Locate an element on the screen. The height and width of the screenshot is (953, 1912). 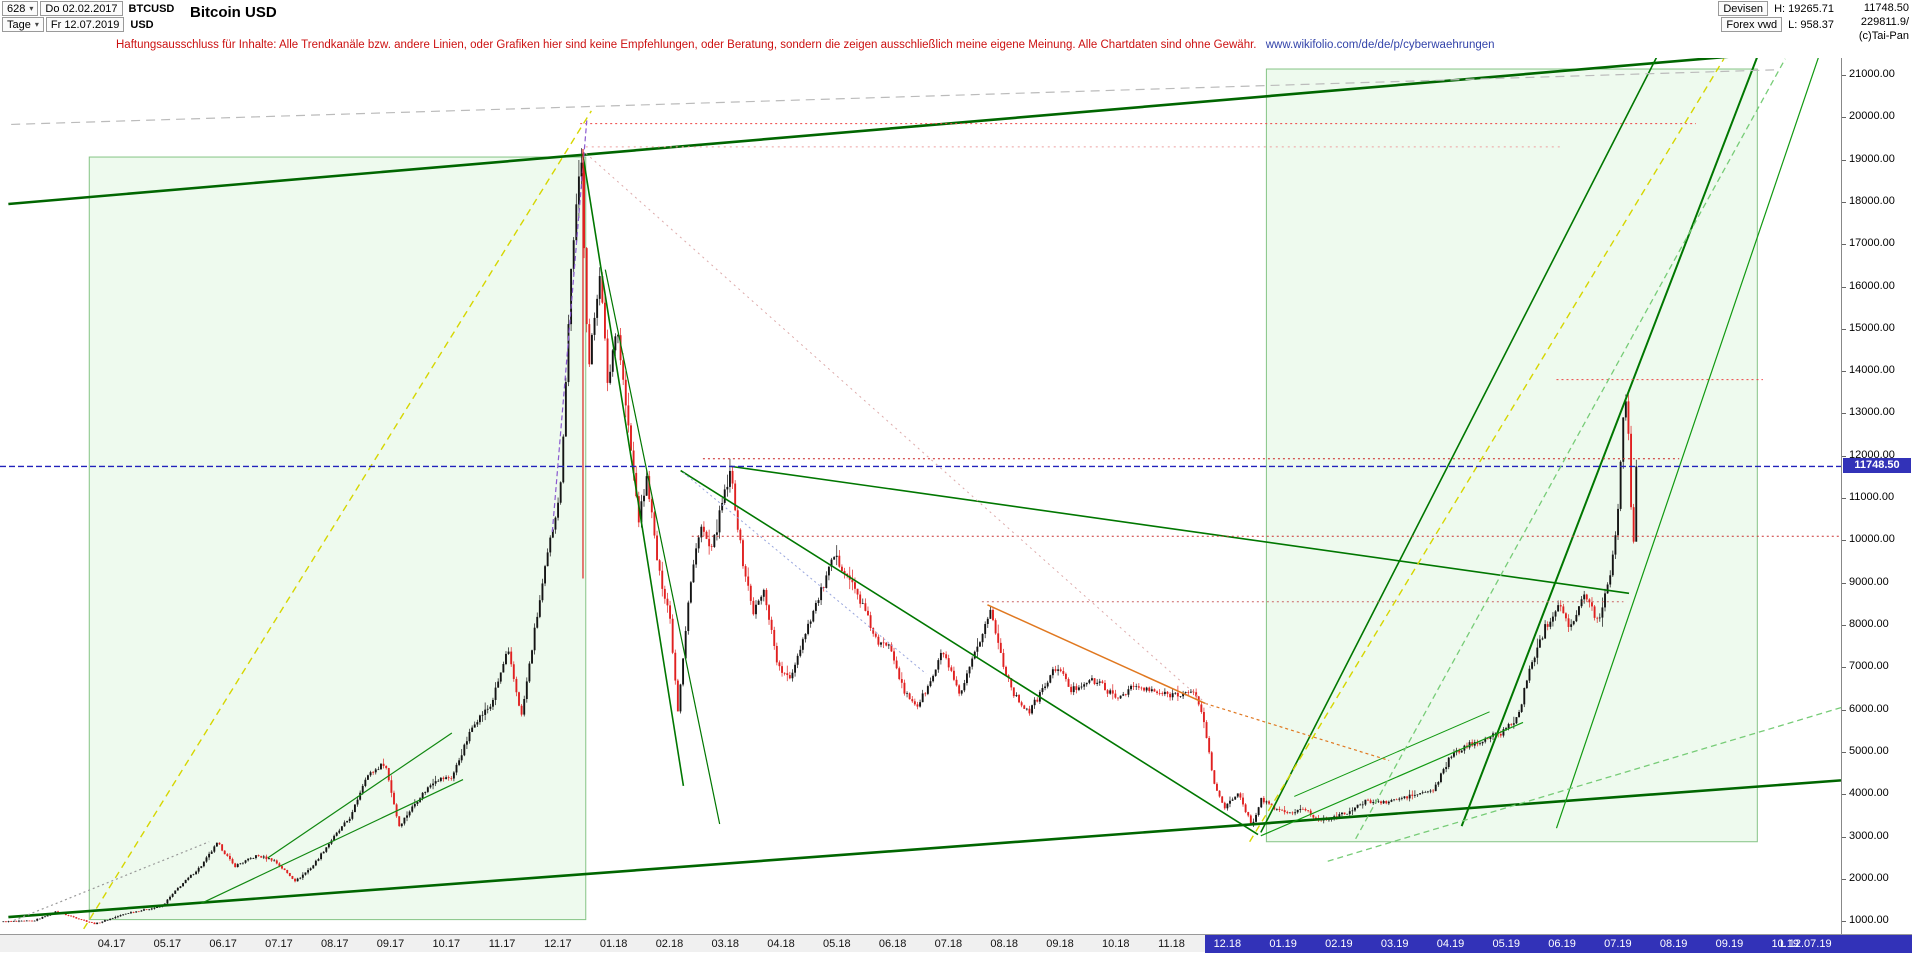
time-tick-label: 04.17 is located at coordinates (111, 944).